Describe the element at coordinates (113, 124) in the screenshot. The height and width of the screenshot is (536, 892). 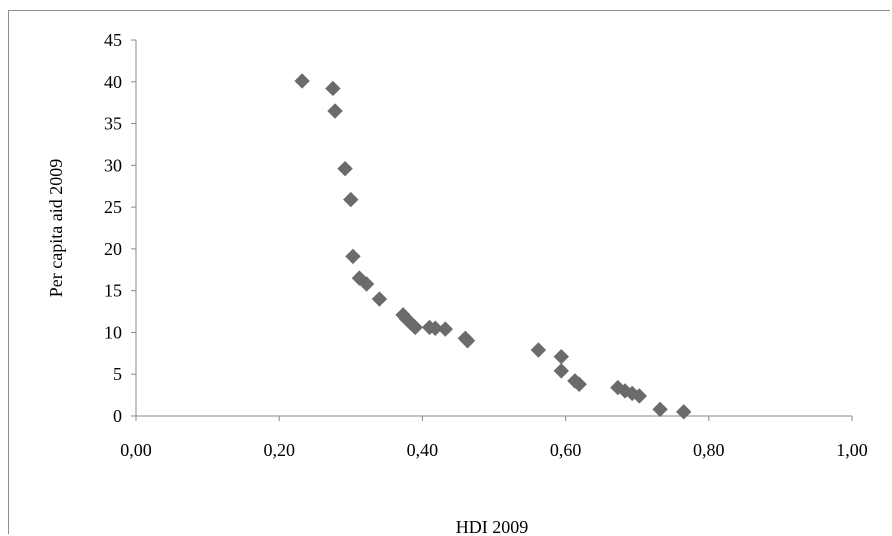
I see `y-tick-label: 35` at that location.